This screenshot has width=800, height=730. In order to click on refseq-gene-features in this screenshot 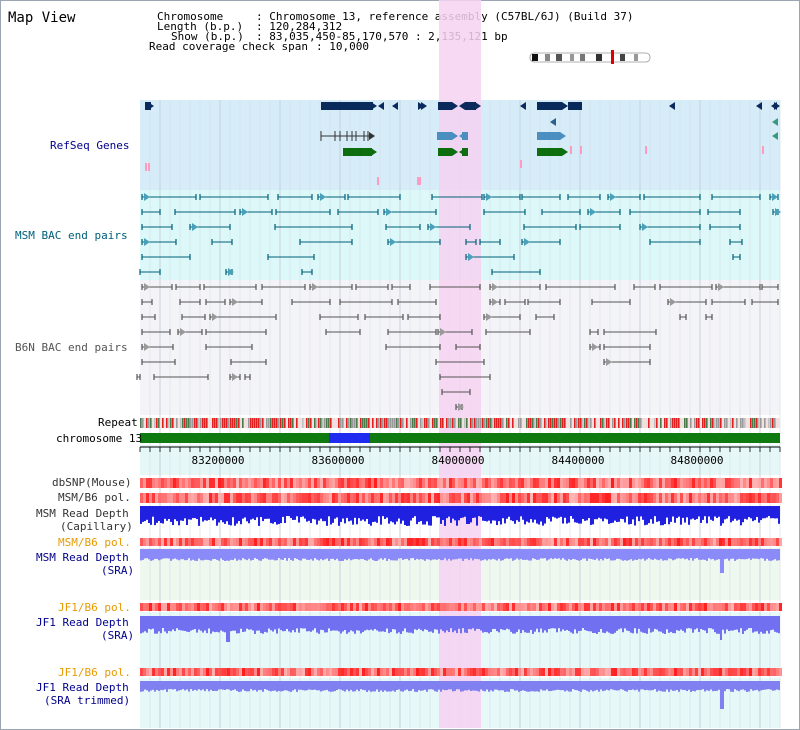, I will do `click(462, 143)`.